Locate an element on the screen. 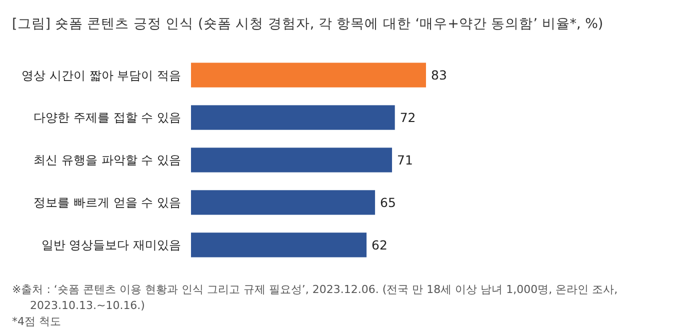 This screenshot has height=329, width=697. y-tick-label: 다양한 주제를 접할 수 있음 is located at coordinates (107, 117).